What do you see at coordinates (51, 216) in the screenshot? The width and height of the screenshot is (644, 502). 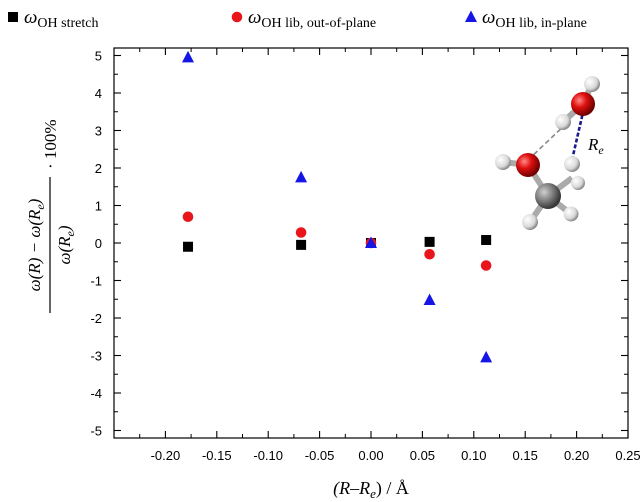 I see `y-axis-label: ω(R) − ω(Re) ω(Re) · 100%` at bounding box center [51, 216].